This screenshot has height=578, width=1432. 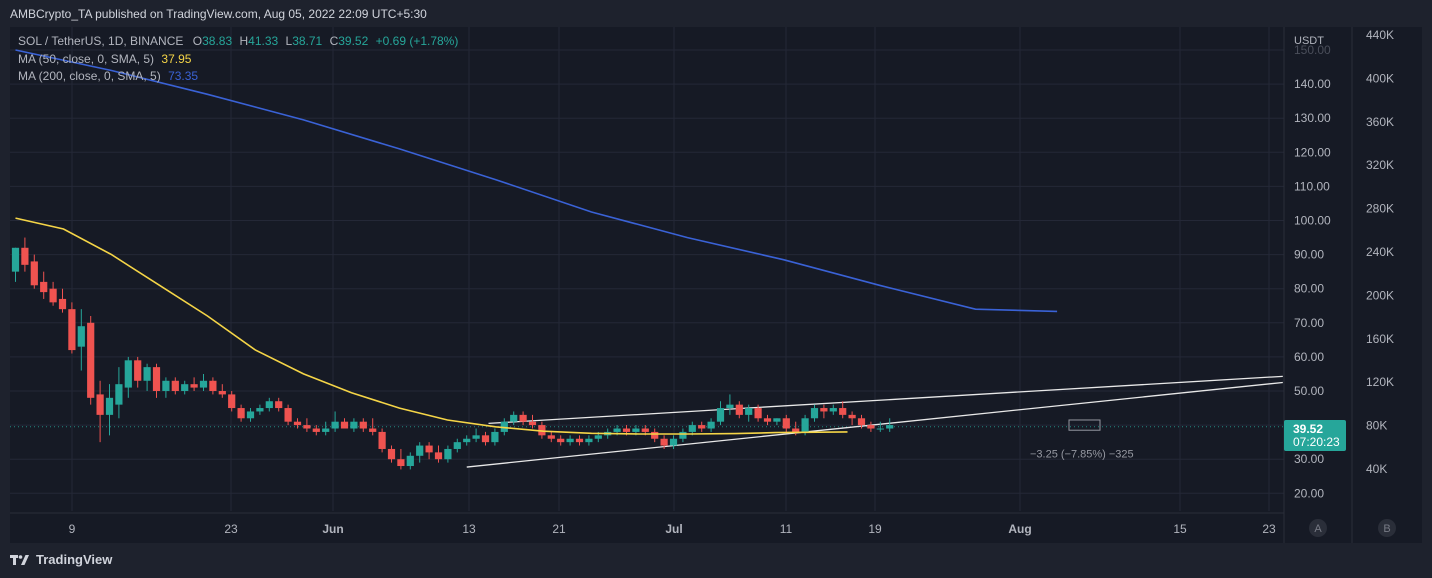 I want to click on time-tick-label: Jun, so click(x=332, y=529).